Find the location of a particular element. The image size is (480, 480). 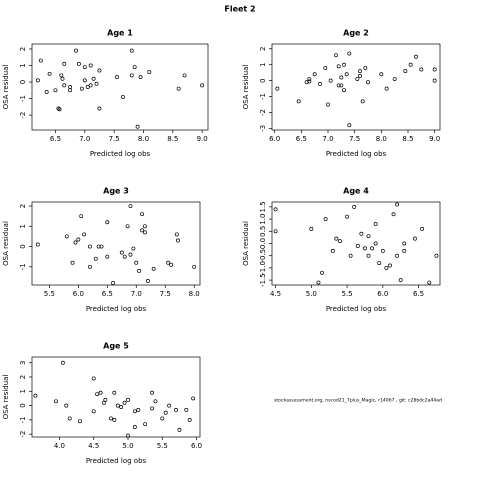

y-tick-label: -1.0 is located at coordinates (263, 268).